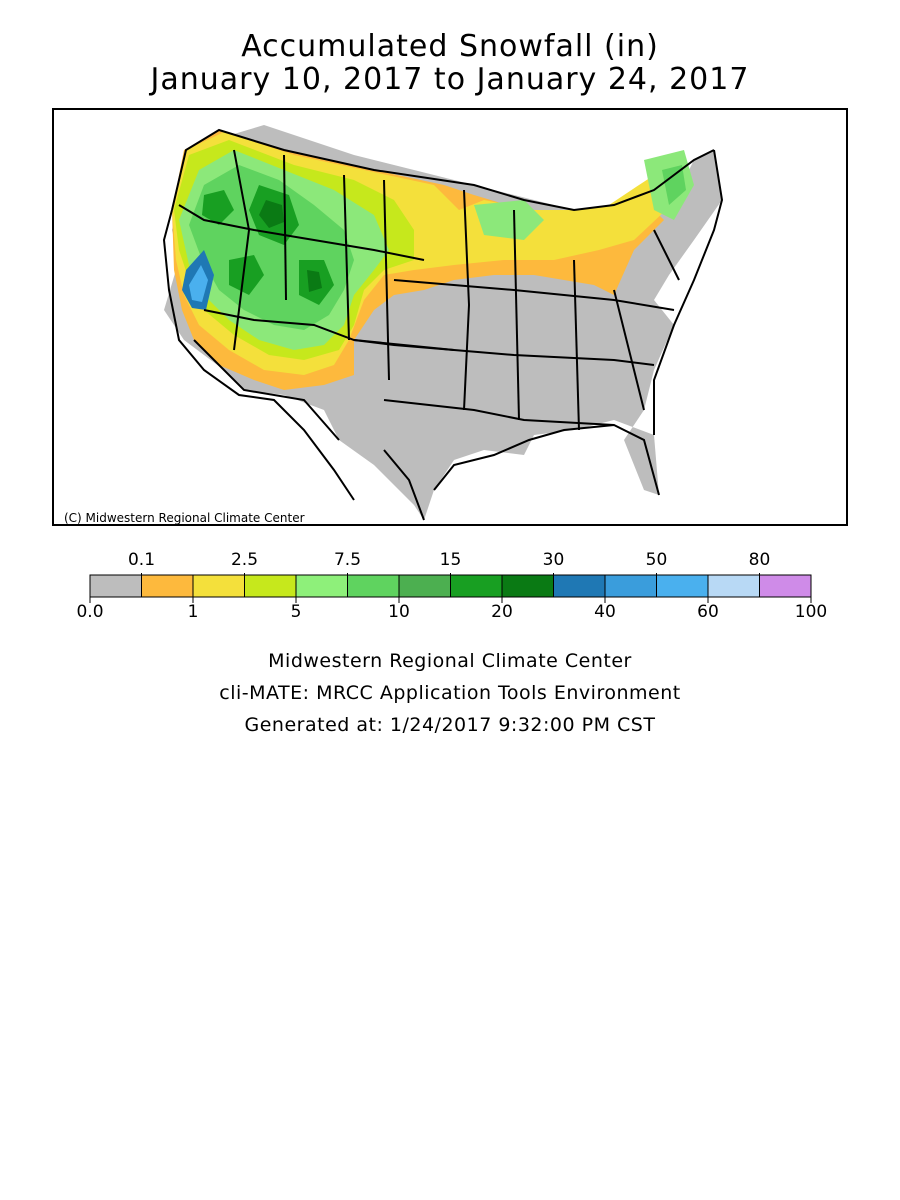 The image size is (900, 1200). Describe the element at coordinates (450, 560) in the screenshot. I see `legend-top-label: 15` at that location.